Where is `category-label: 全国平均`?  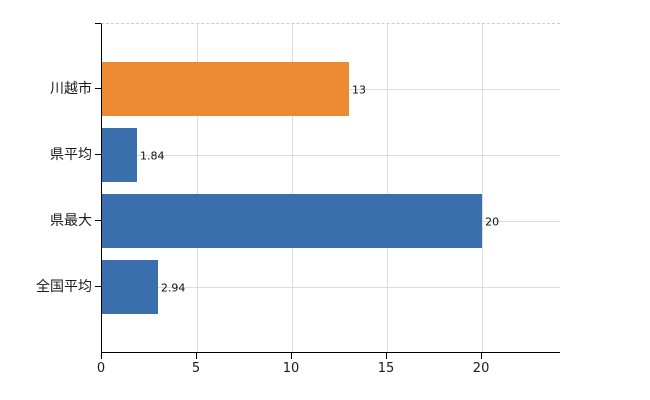
category-label: 全国平均 is located at coordinates (64, 287).